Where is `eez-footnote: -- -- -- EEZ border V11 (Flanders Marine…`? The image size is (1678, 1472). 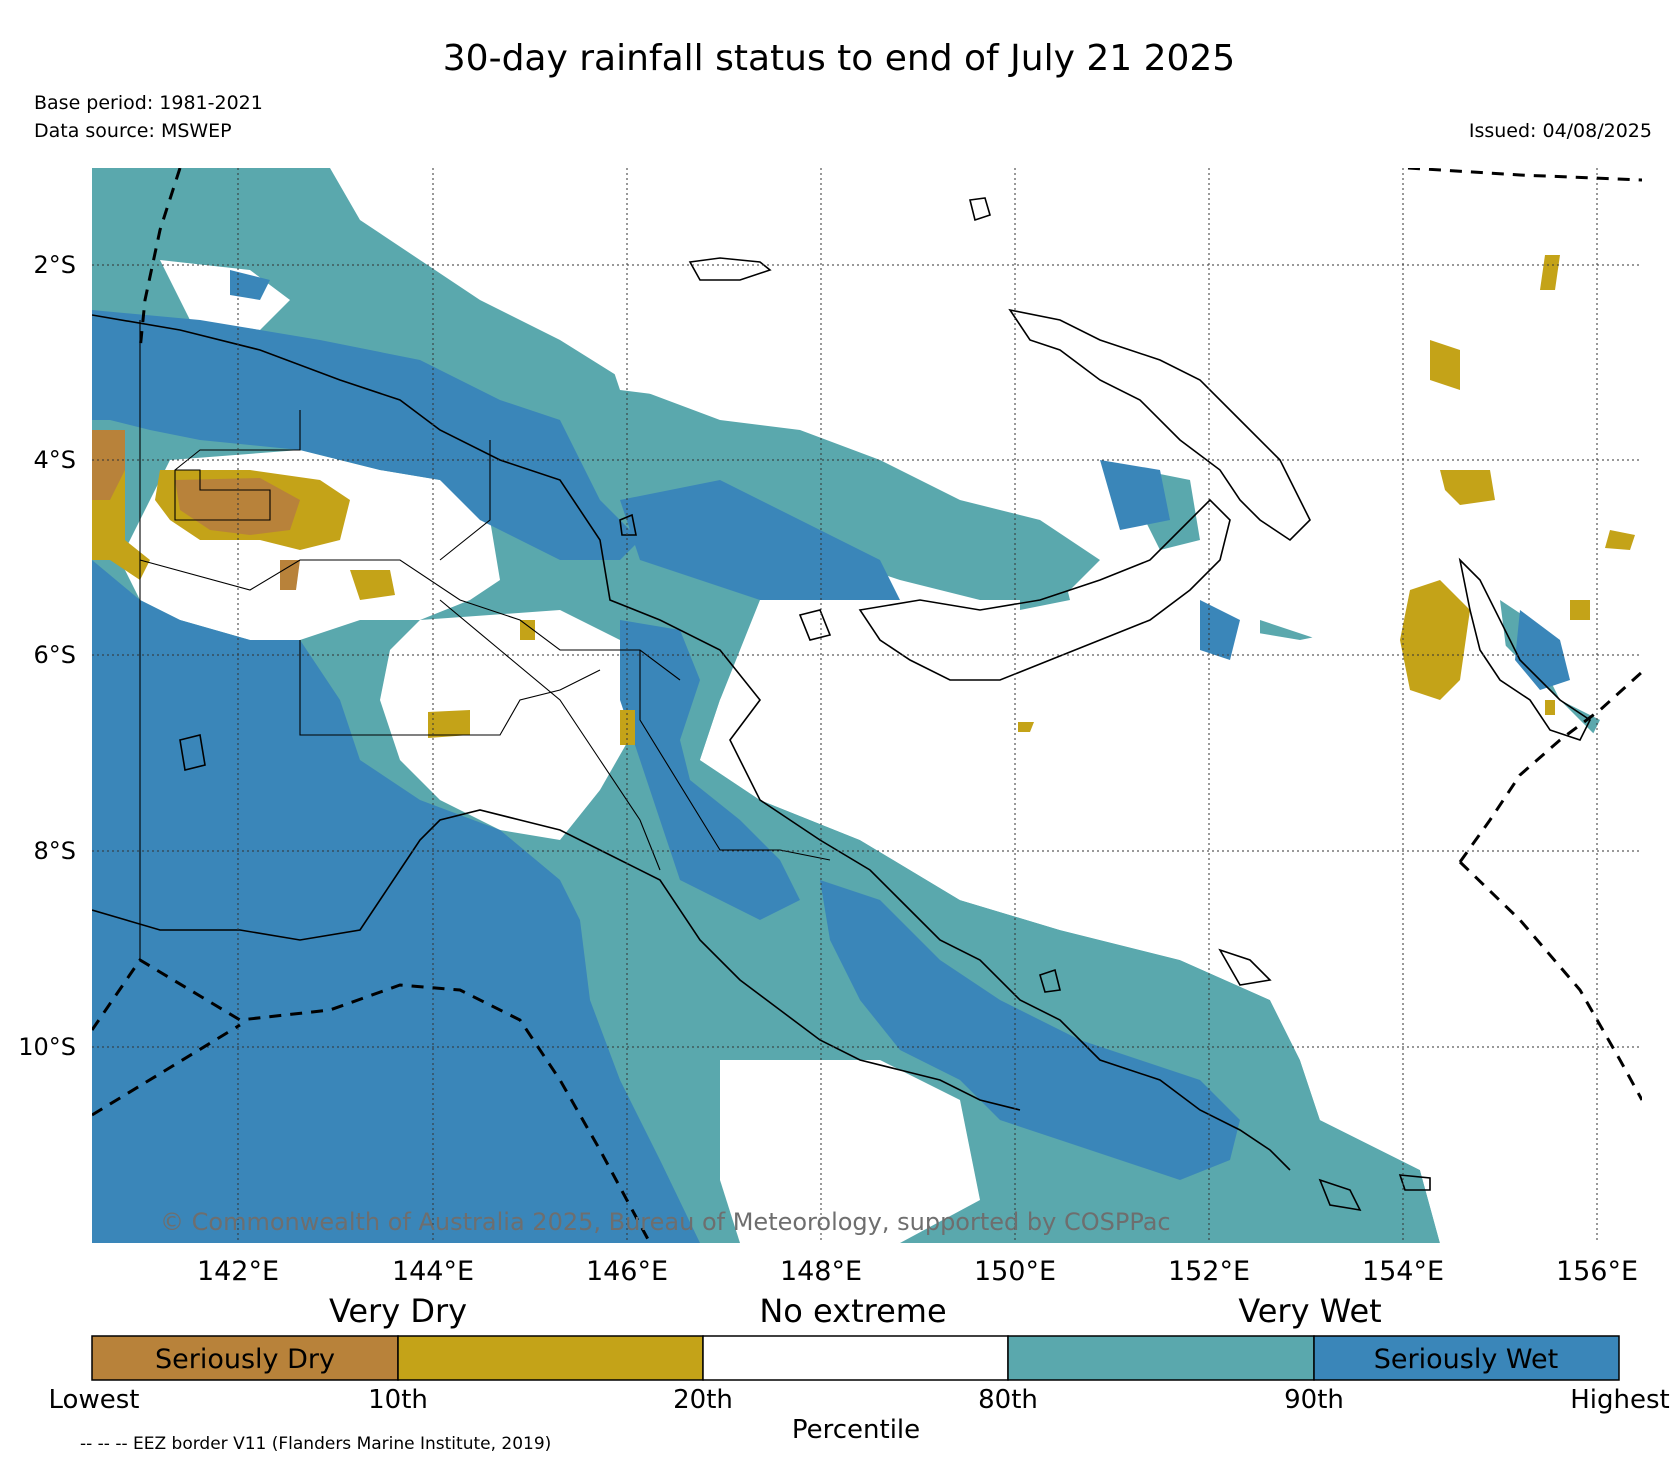
eez-footnote: -- -- -- EEZ border V11 (Flanders Marine… is located at coordinates (316, 1444).